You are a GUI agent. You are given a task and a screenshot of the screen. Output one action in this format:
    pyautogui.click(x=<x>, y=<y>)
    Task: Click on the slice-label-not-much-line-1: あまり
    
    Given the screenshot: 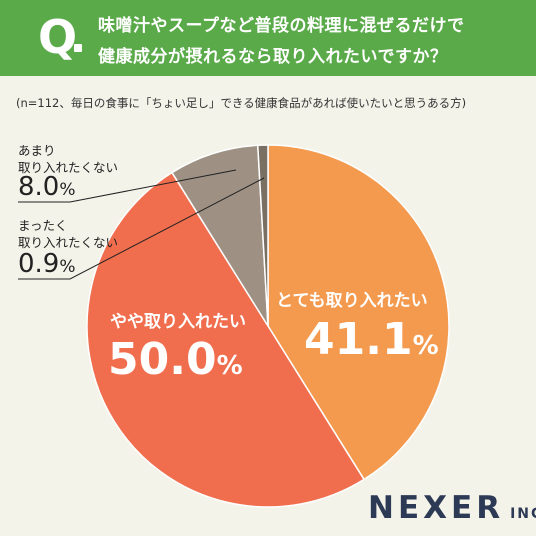 What is the action you would take?
    pyautogui.click(x=37, y=150)
    